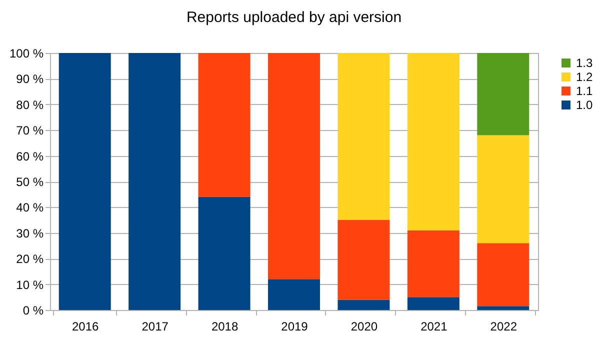  What do you see at coordinates (364, 327) in the screenshot?
I see `x-tick-label: 2020` at bounding box center [364, 327].